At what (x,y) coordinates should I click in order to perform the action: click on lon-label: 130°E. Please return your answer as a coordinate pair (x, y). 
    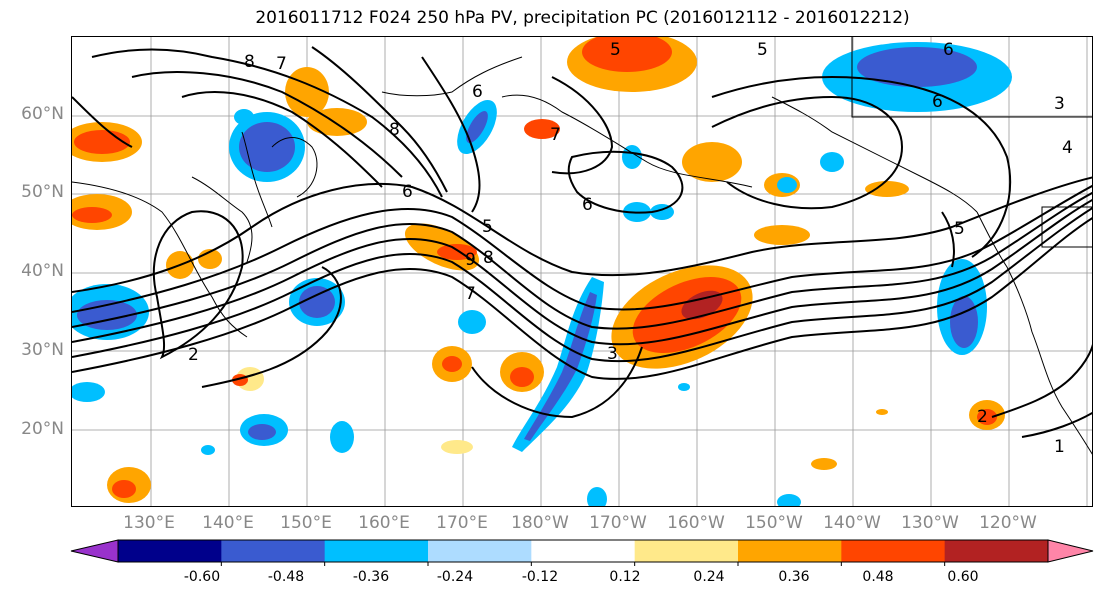
    Looking at the image, I should click on (149, 523).